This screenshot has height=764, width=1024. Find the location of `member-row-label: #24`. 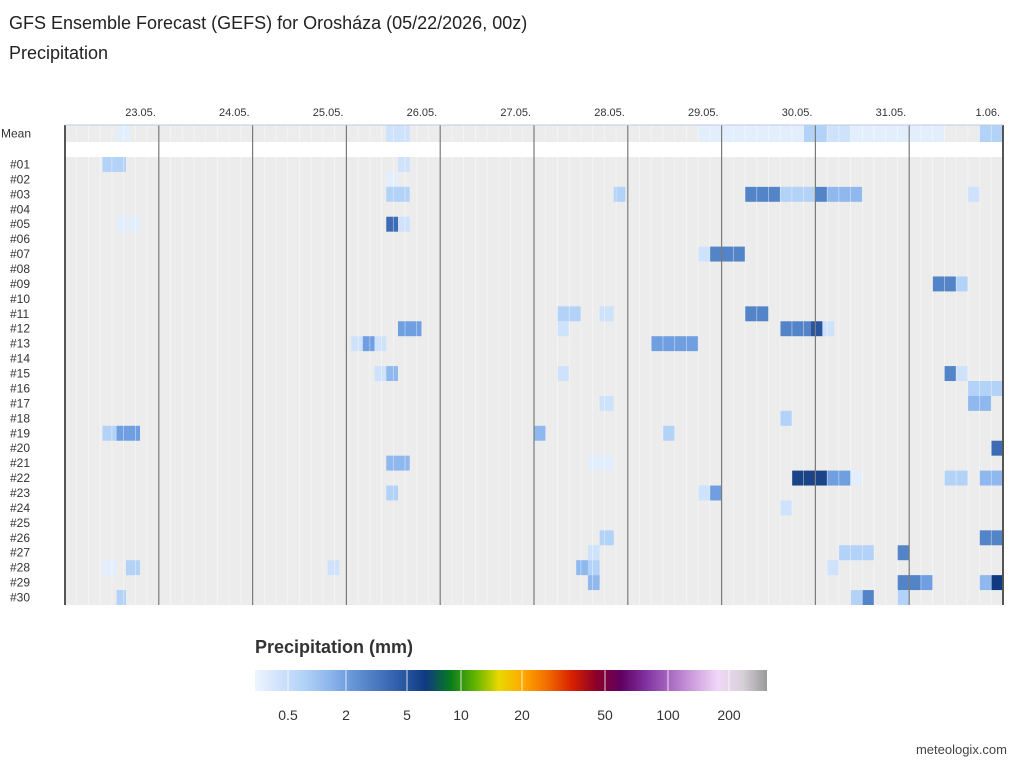

member-row-label: #24 is located at coordinates (20, 508).